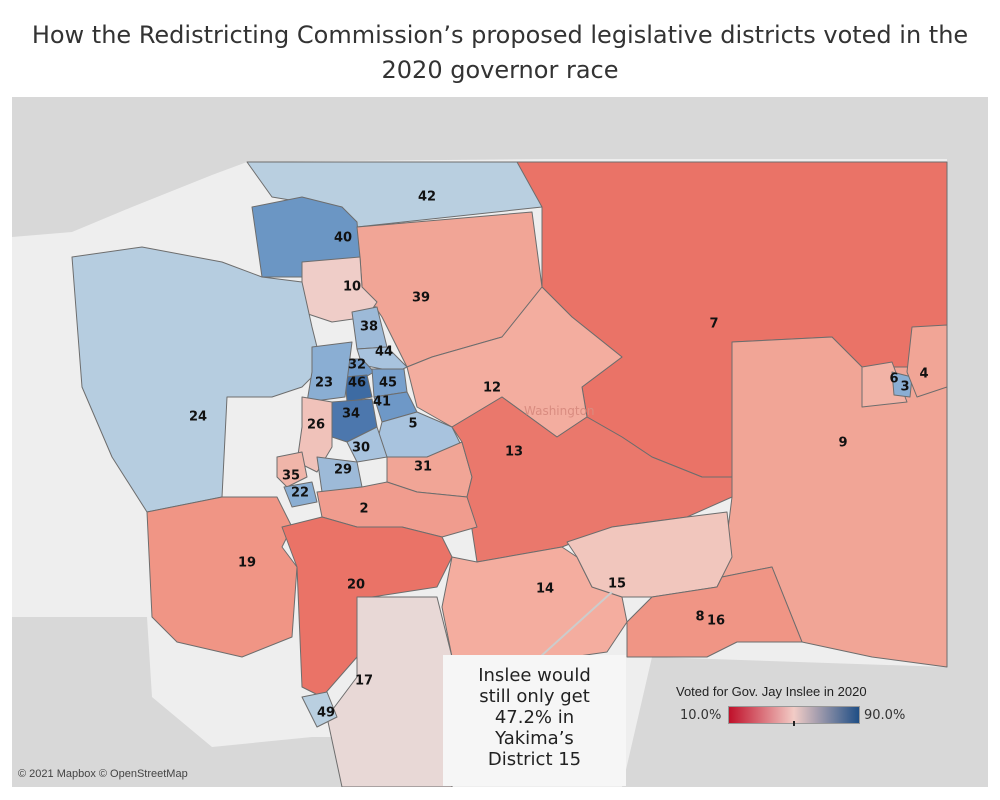 The image size is (1000, 800). Describe the element at coordinates (716, 621) in the screenshot. I see `district-label-16: 16` at that location.